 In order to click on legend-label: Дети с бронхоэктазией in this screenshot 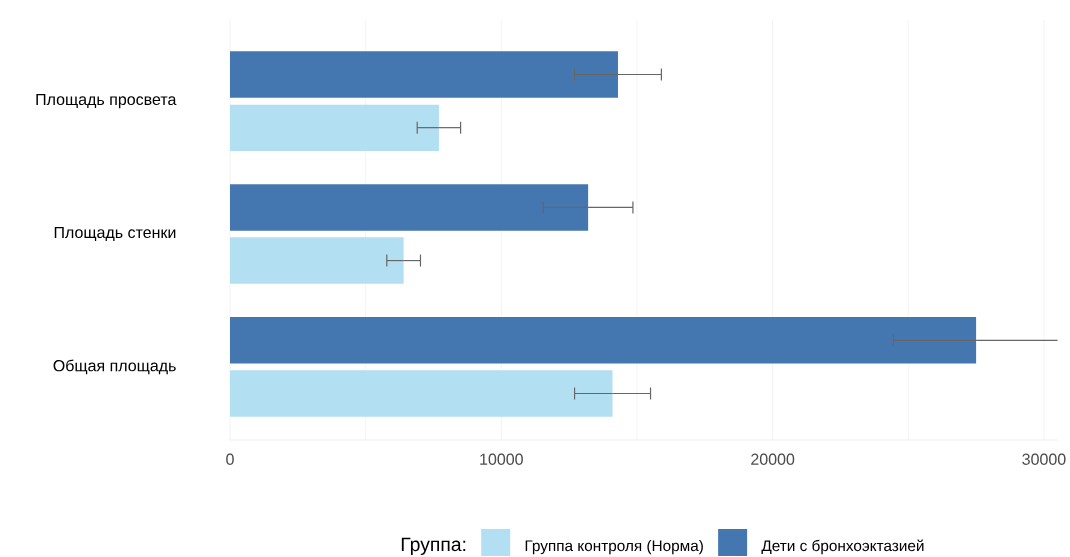, I will do `click(842, 547)`.